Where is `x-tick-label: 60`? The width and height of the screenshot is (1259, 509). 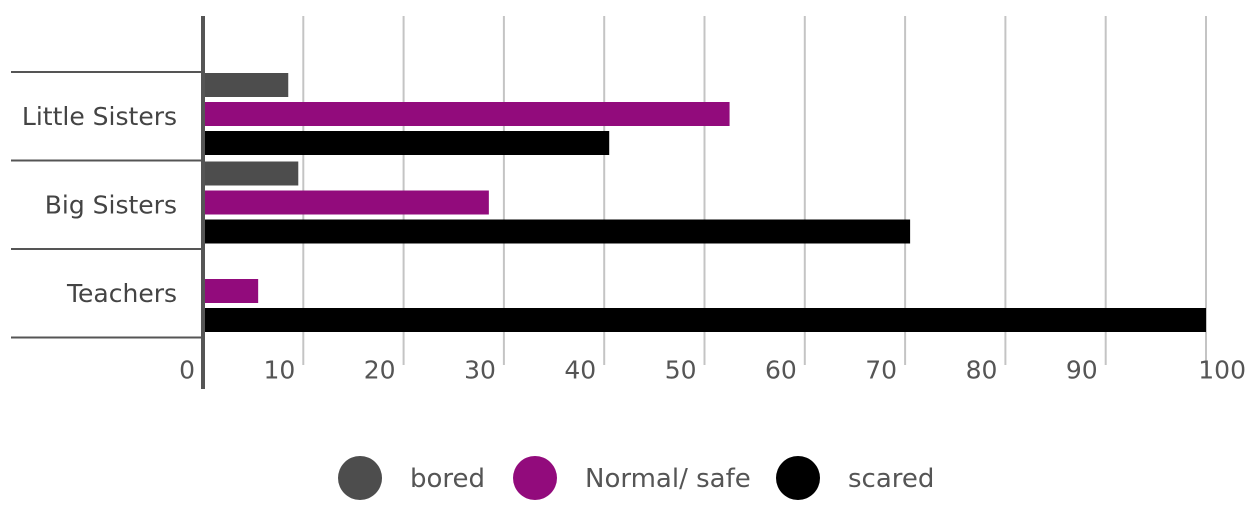 x-tick-label: 60 is located at coordinates (781, 370).